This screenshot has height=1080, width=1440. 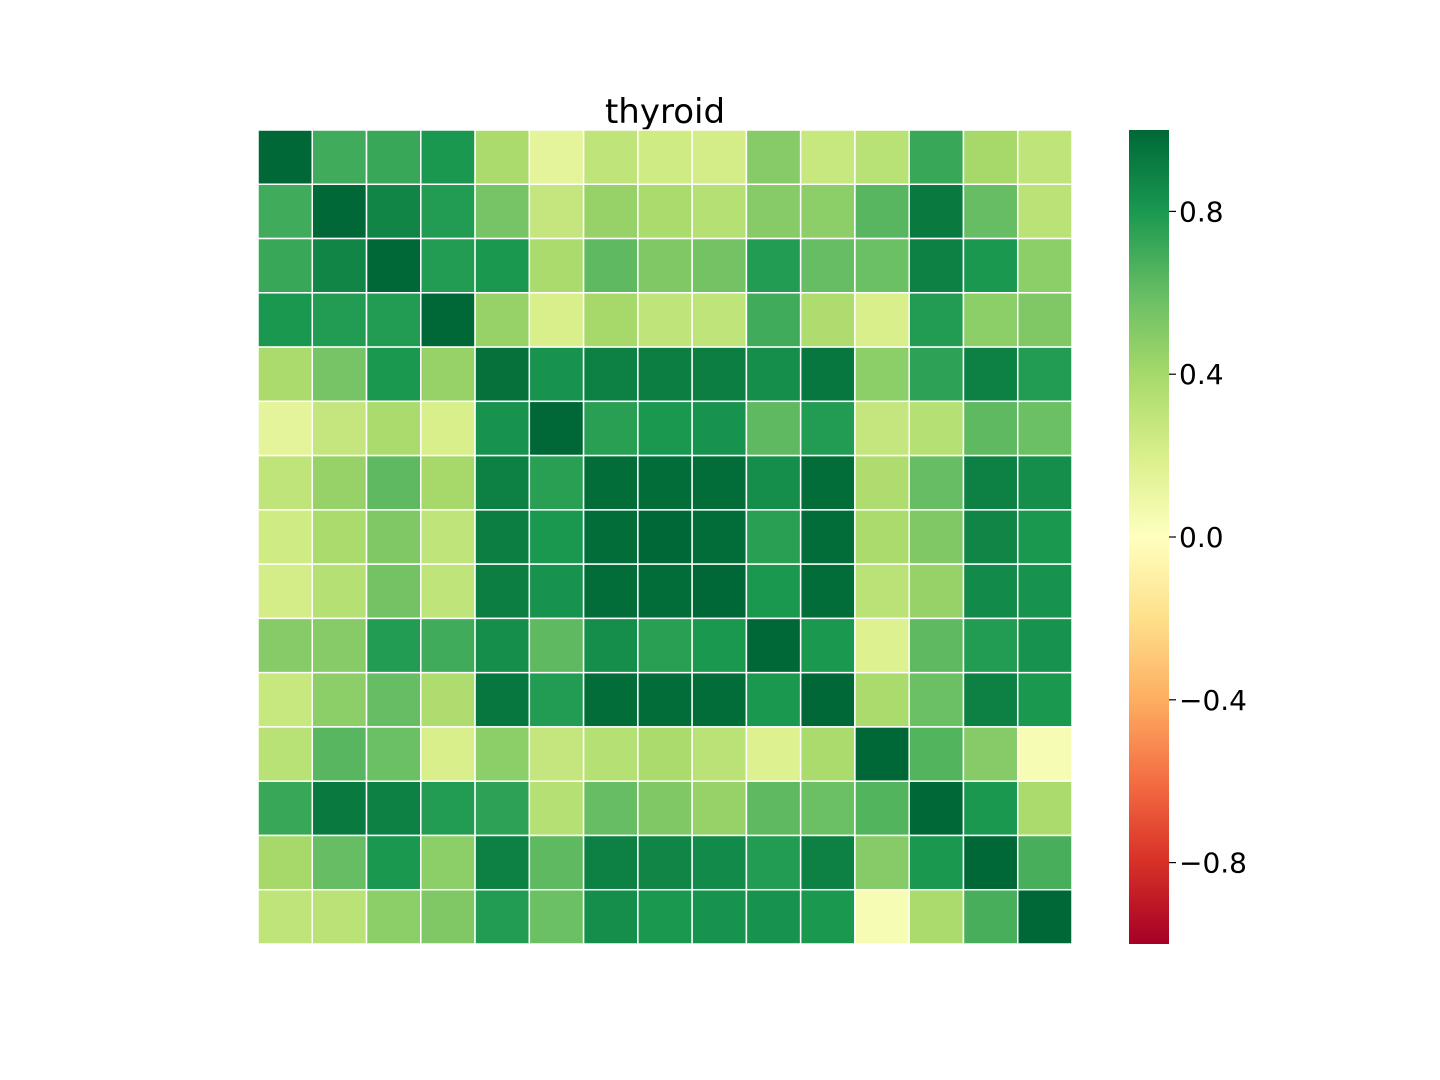 What do you see at coordinates (1201, 374) in the screenshot?
I see `colorbar-tick-label: 0.4` at bounding box center [1201, 374].